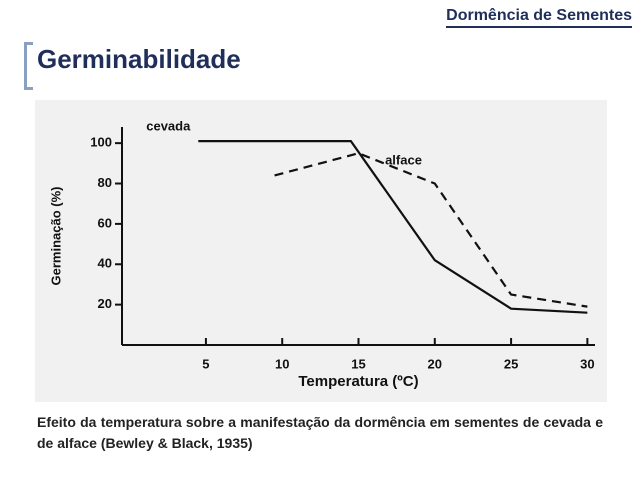  What do you see at coordinates (105, 222) in the screenshot?
I see `y-tick-label: 60` at bounding box center [105, 222].